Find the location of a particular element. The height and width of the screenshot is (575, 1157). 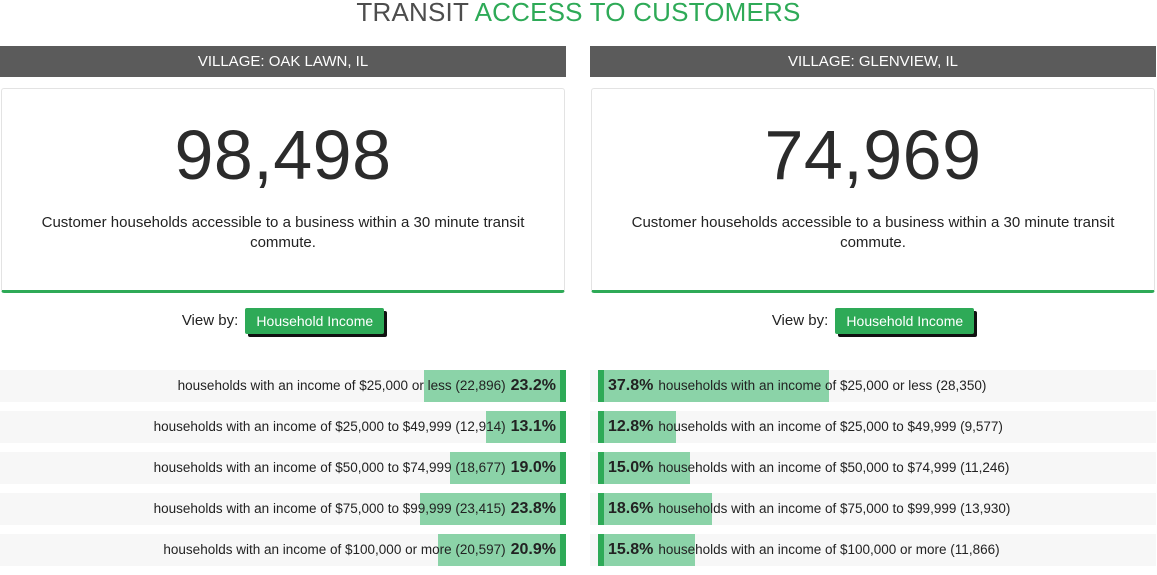

income-row-percent: 12.8% is located at coordinates (631, 426).